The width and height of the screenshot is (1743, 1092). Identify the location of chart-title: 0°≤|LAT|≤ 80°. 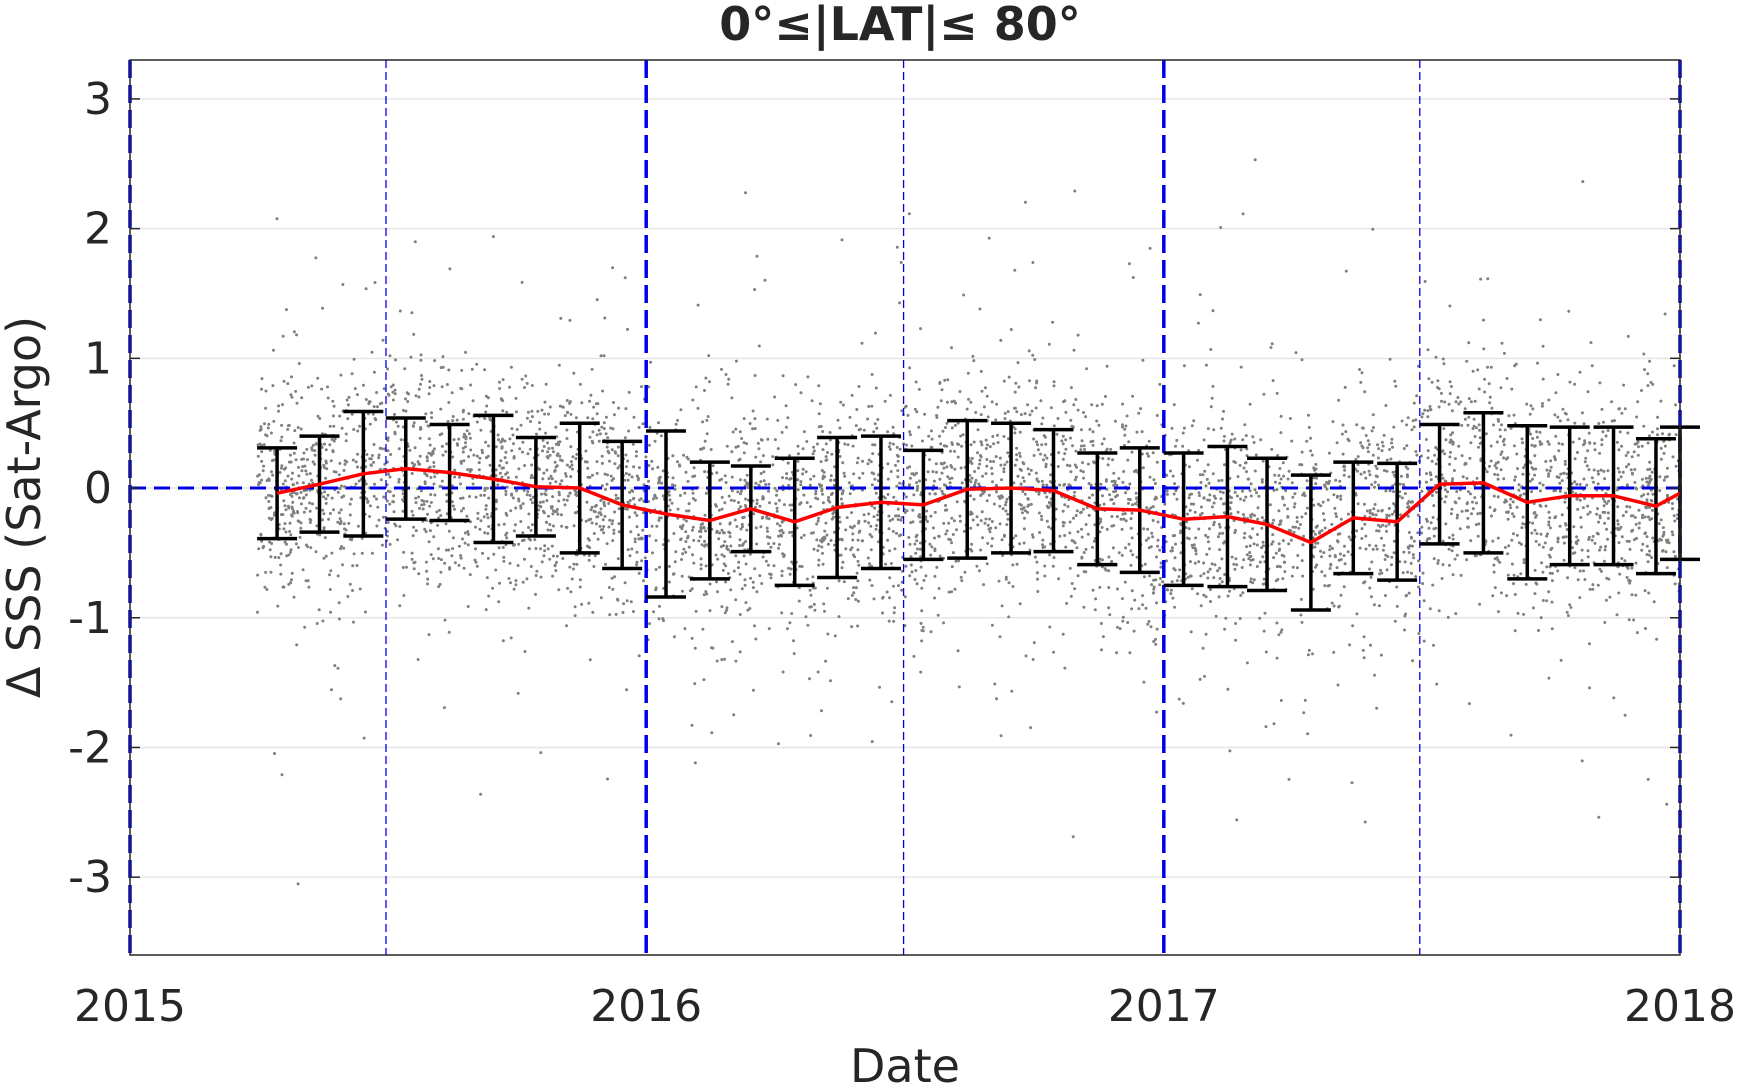
(899, 26).